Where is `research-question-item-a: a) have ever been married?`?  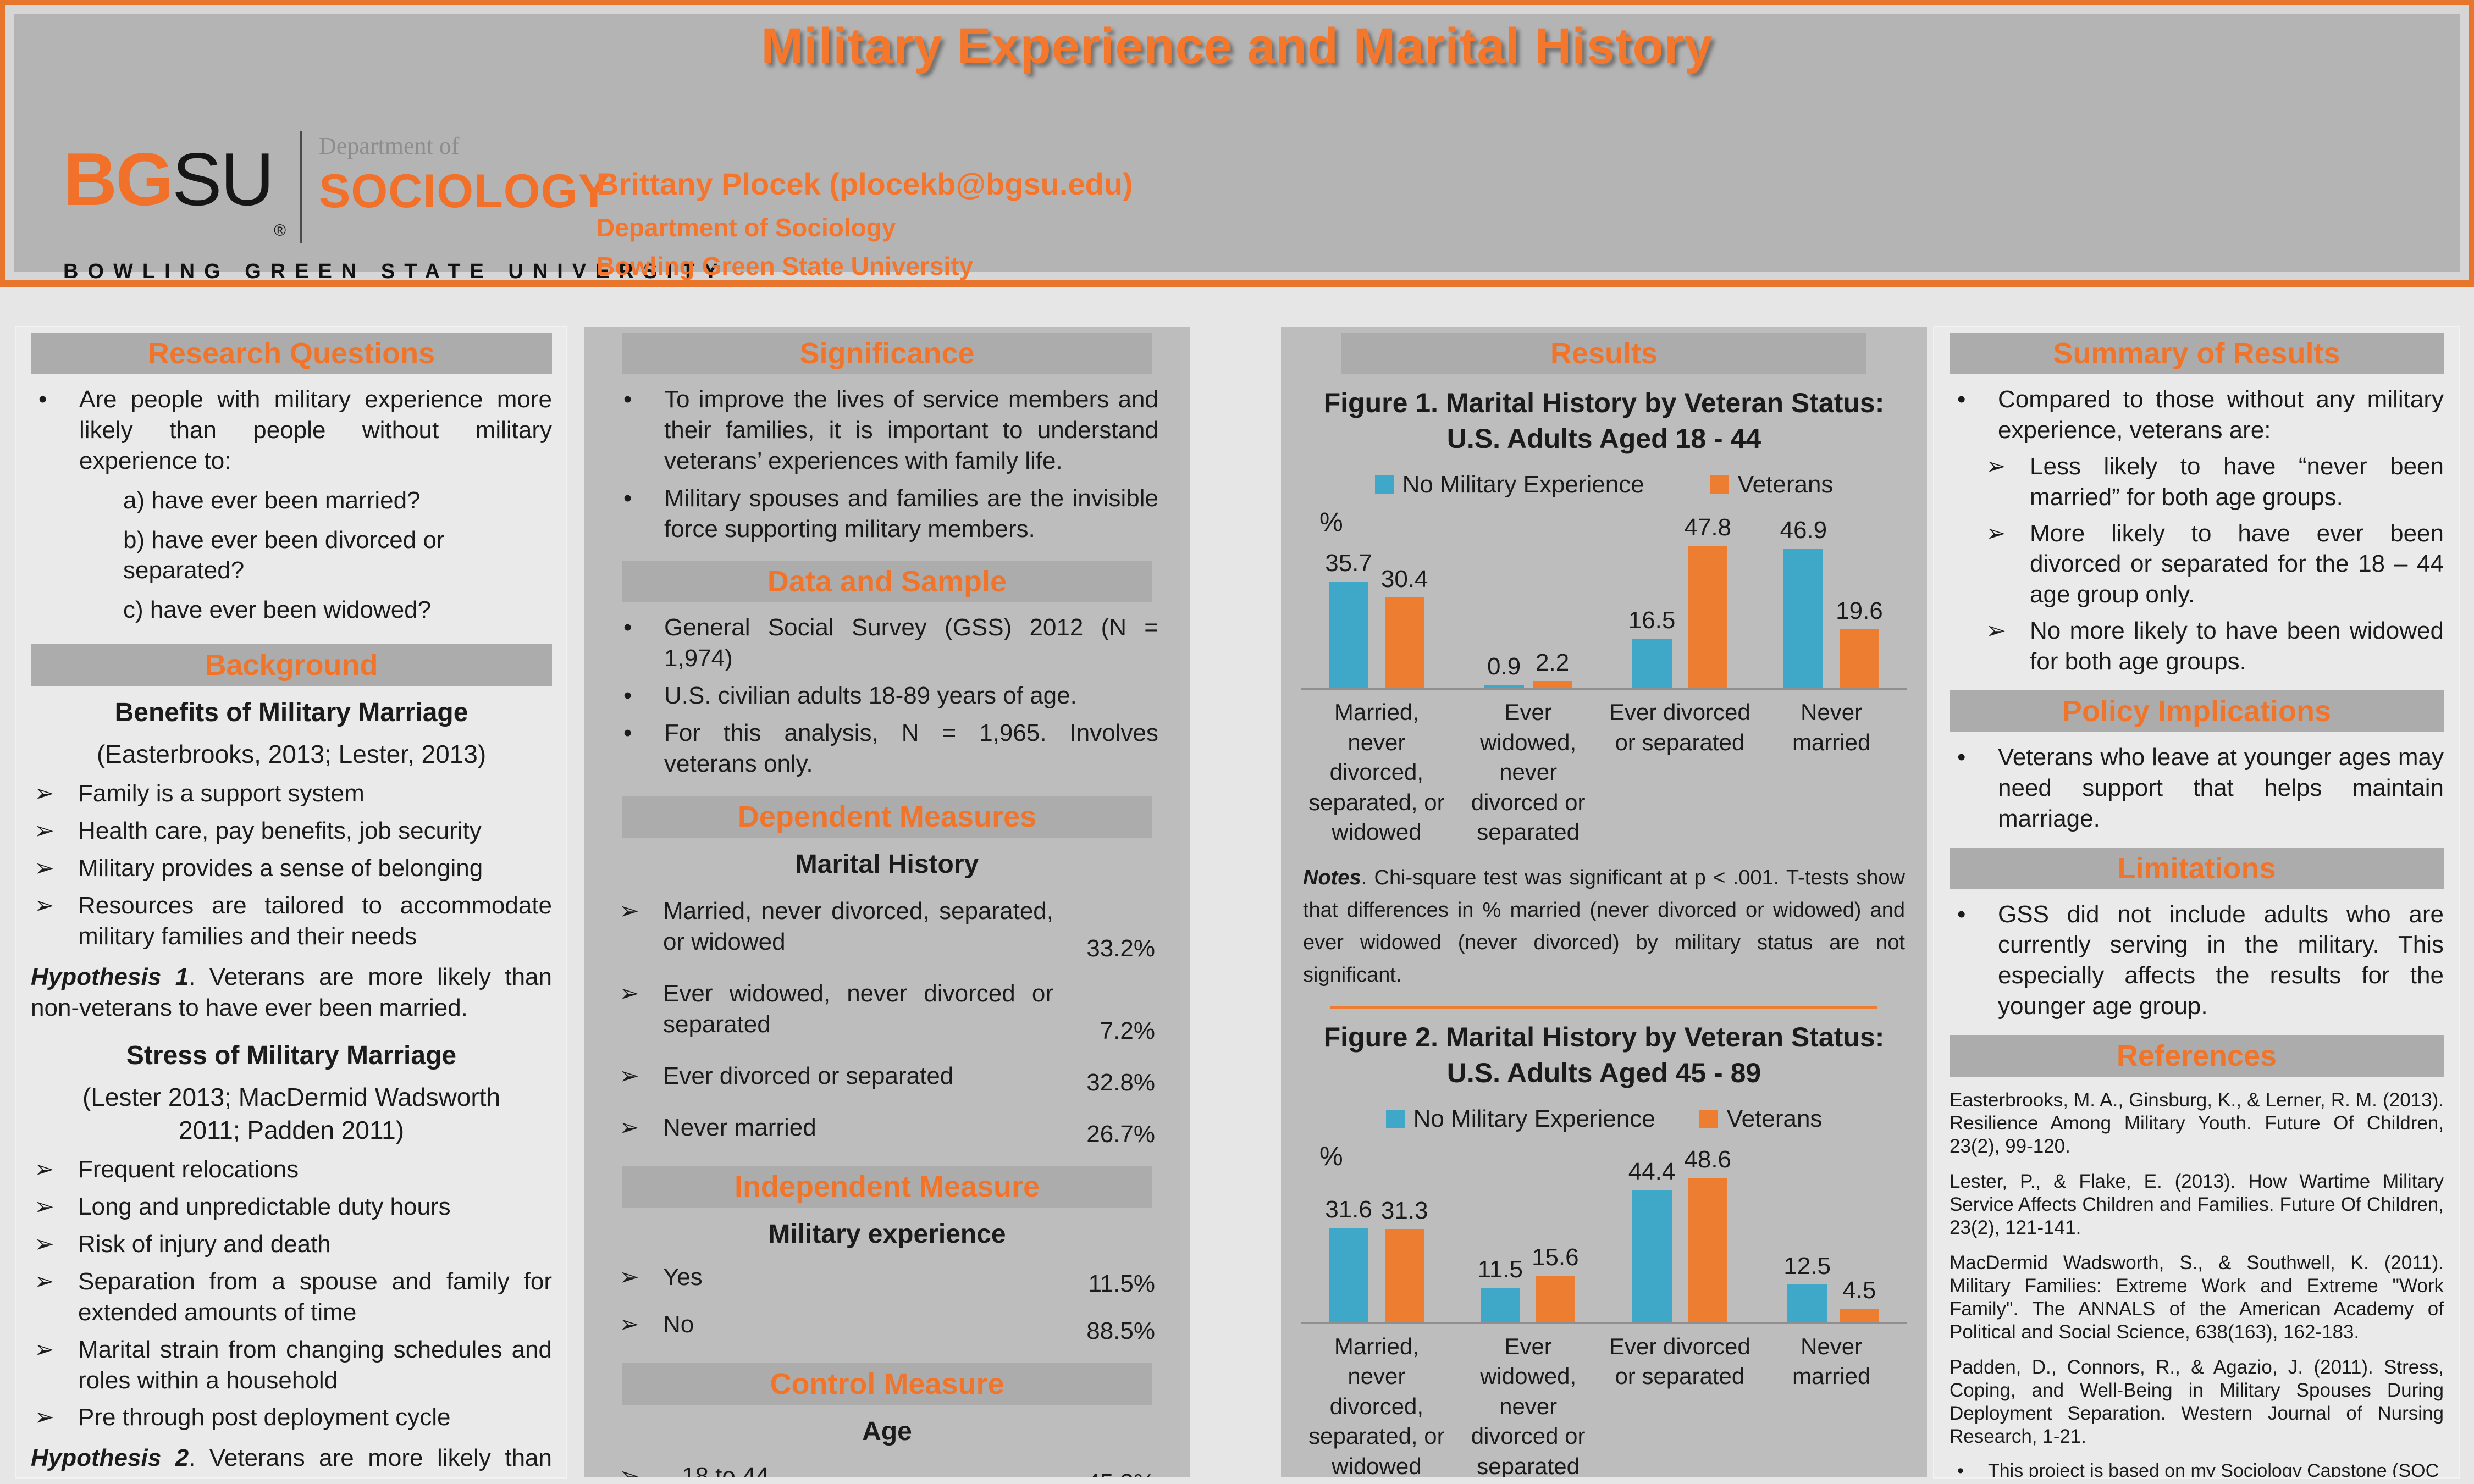 research-question-item-a: a) have ever been married? is located at coordinates (272, 500).